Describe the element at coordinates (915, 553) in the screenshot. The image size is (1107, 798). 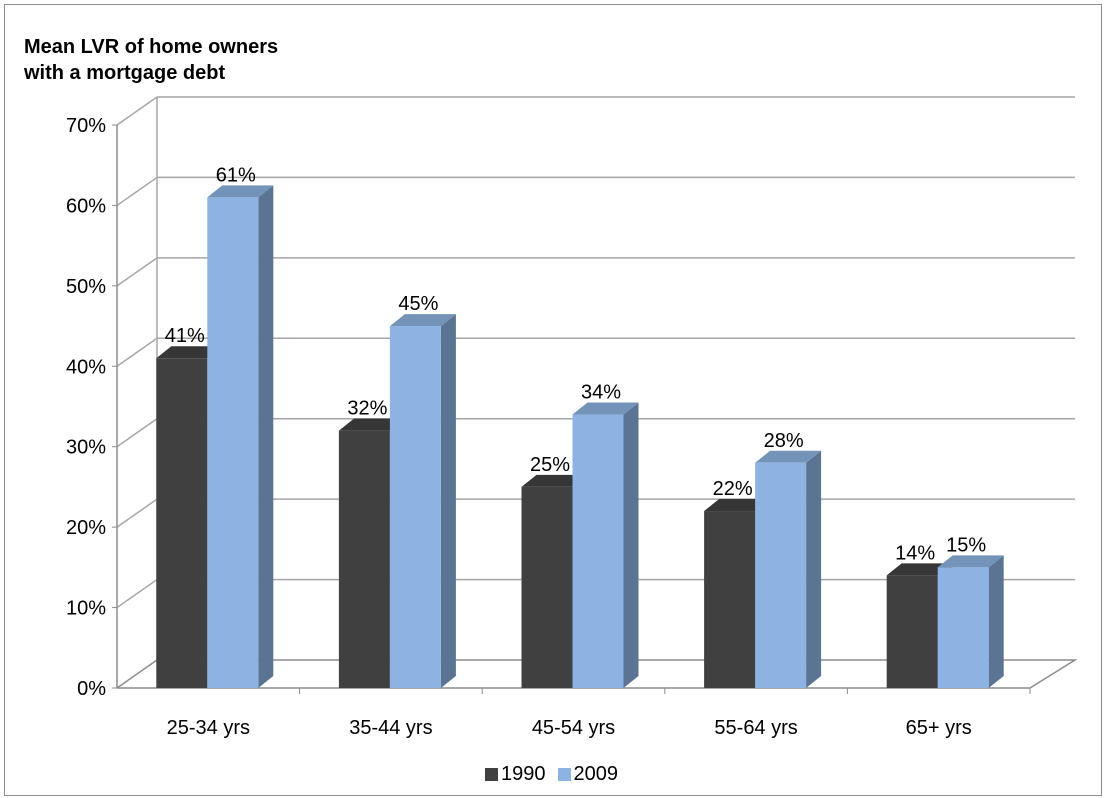
I see `data-label: 14%` at that location.